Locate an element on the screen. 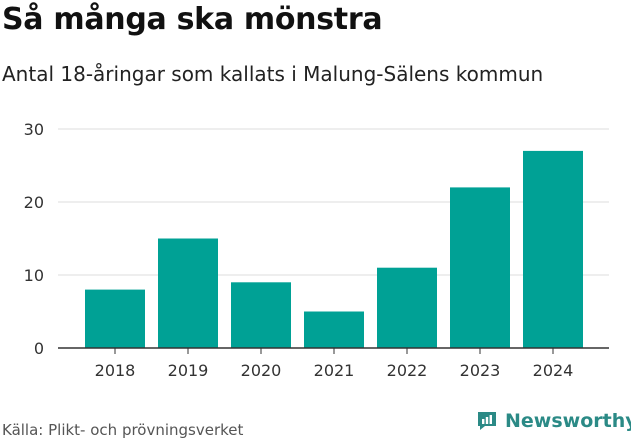 The image size is (631, 439). x-tick-label: 2020 is located at coordinates (261, 370).